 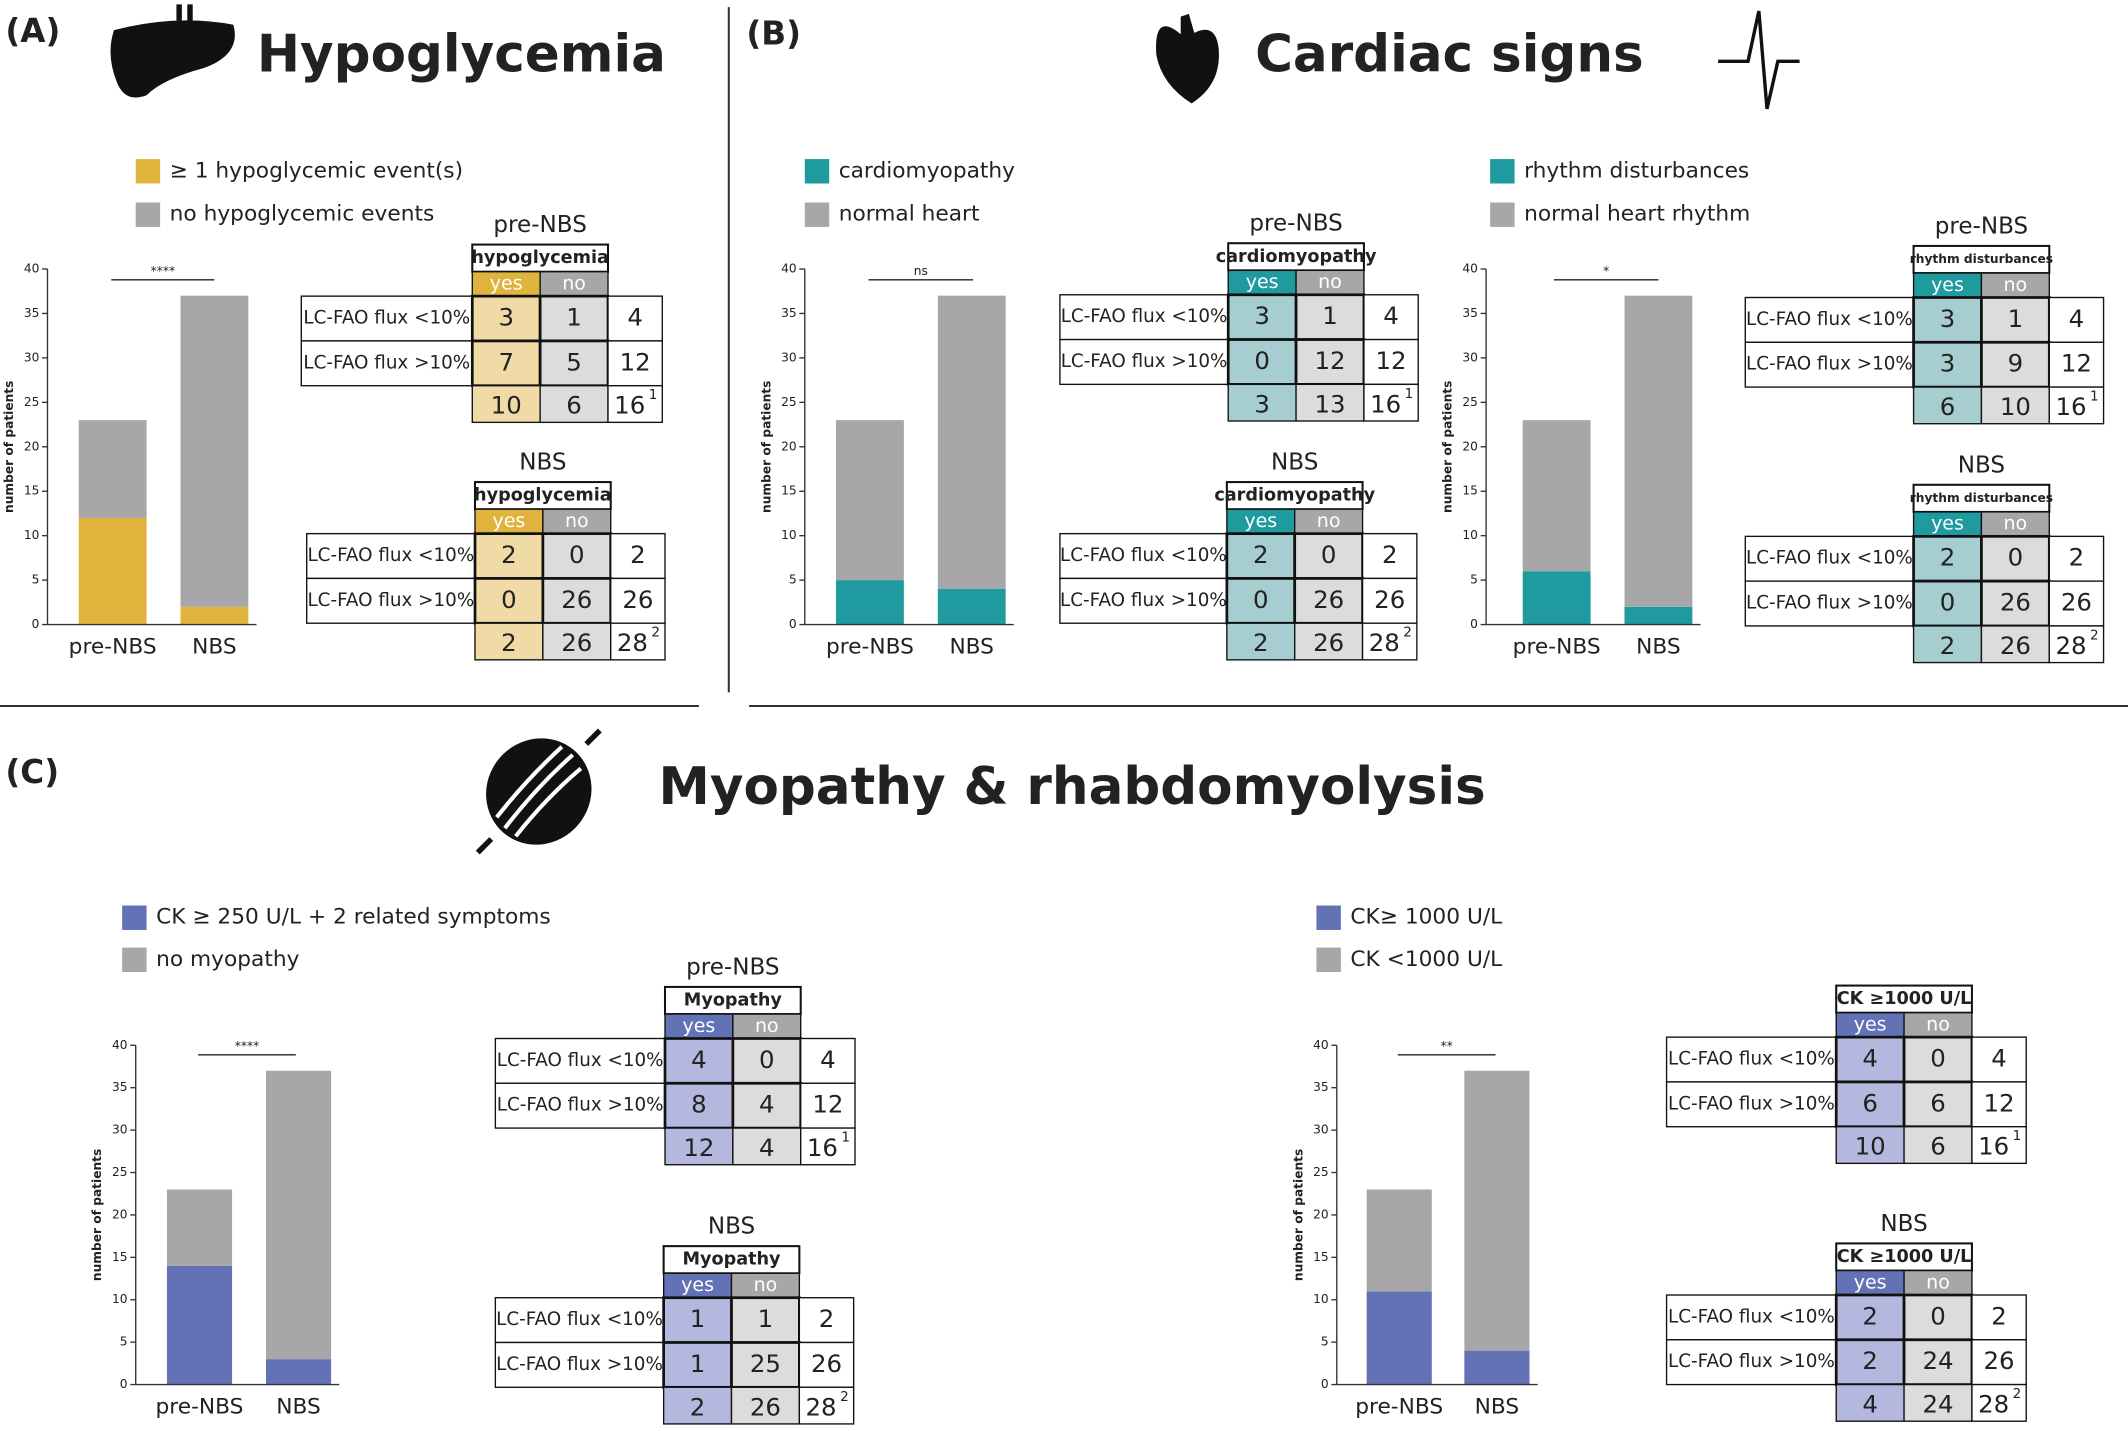 What do you see at coordinates (732, 967) in the screenshot?
I see `table-group-title: pre-NBS` at bounding box center [732, 967].